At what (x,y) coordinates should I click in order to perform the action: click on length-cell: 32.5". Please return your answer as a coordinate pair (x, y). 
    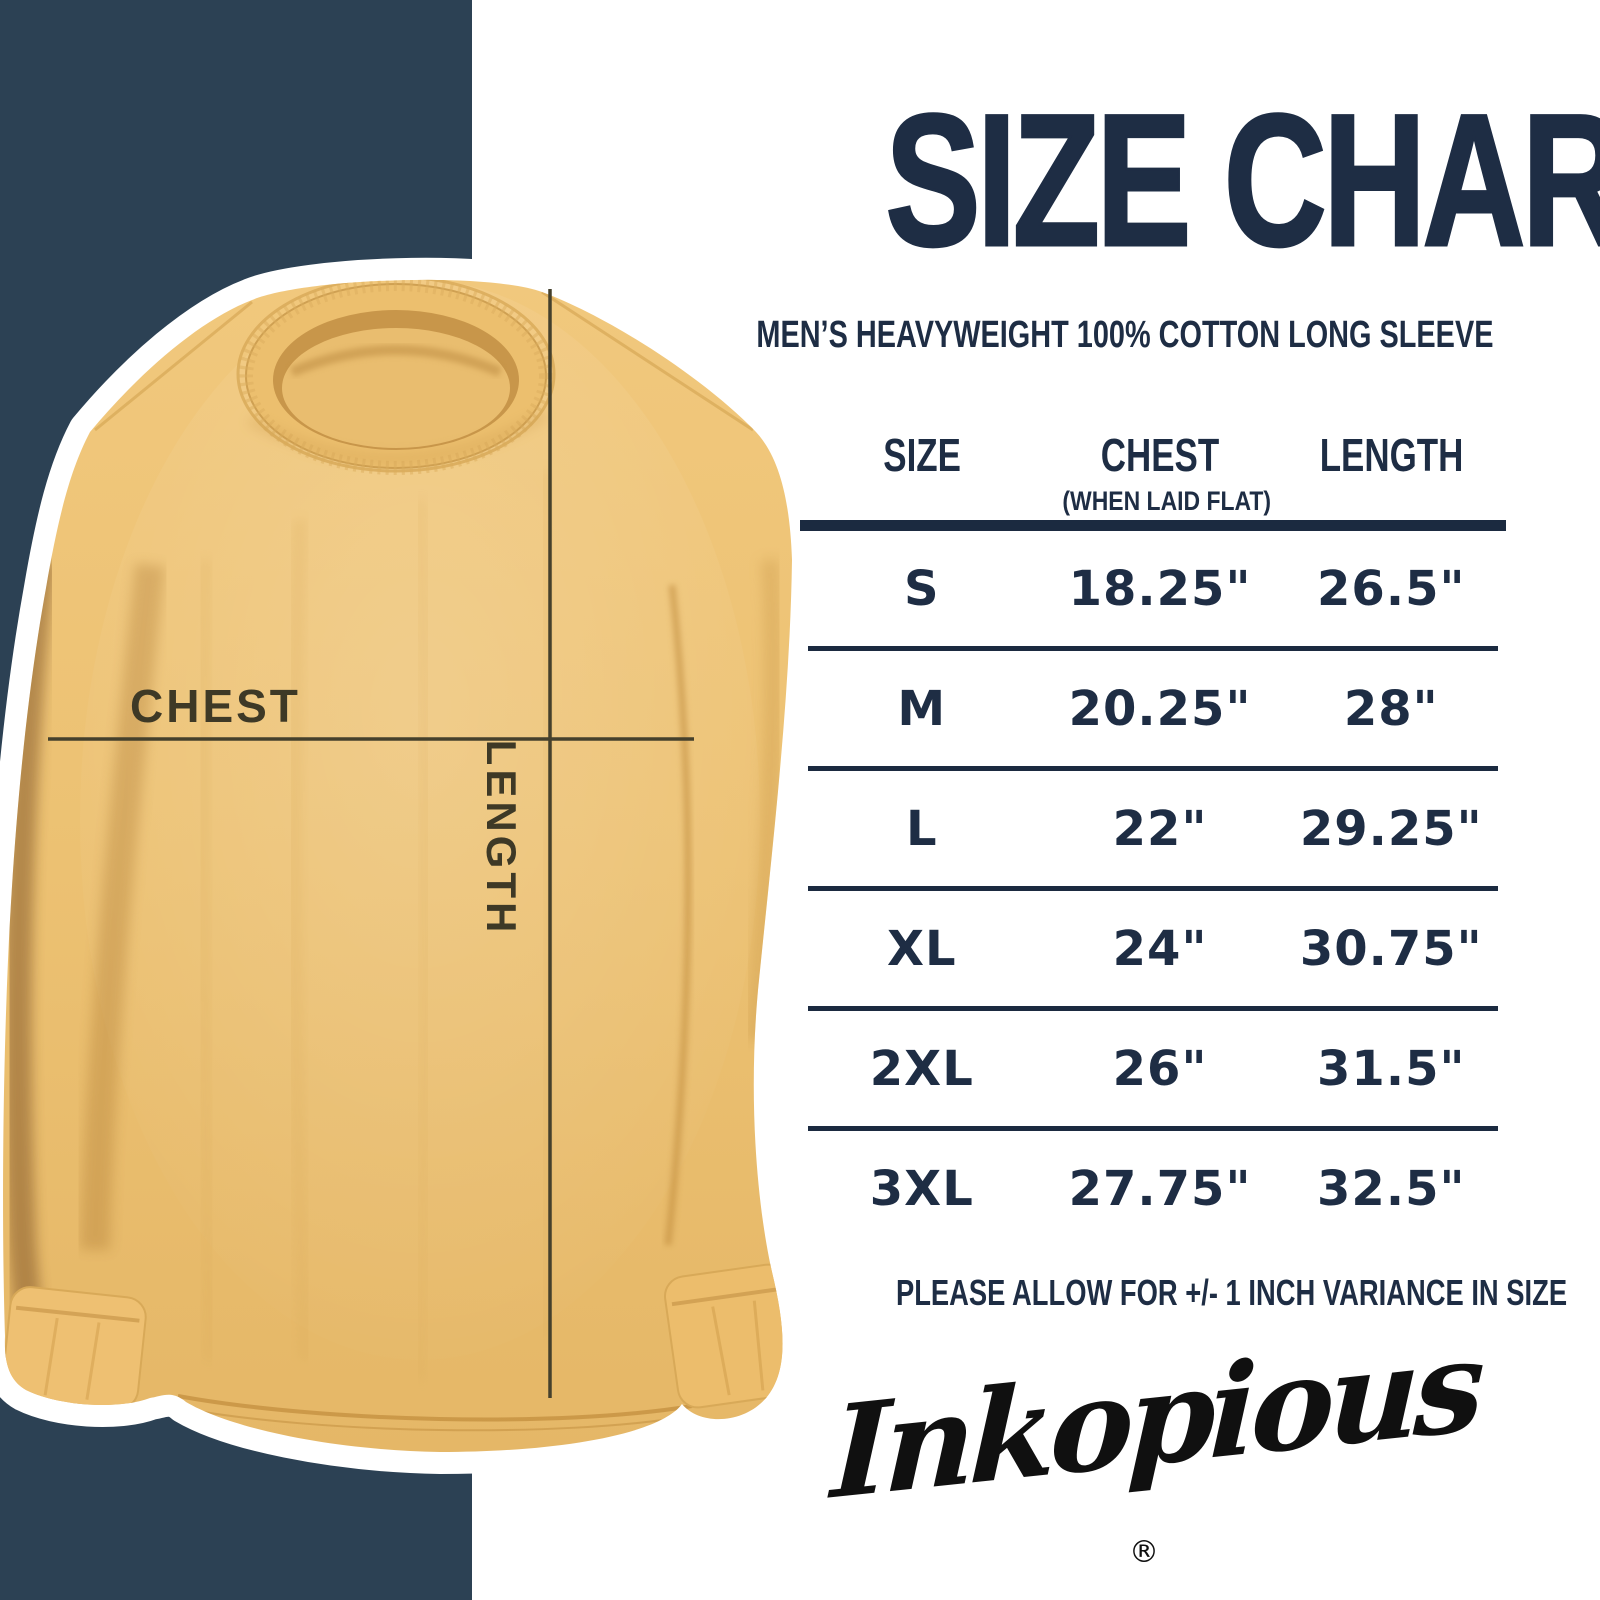
    Looking at the image, I should click on (1391, 1188).